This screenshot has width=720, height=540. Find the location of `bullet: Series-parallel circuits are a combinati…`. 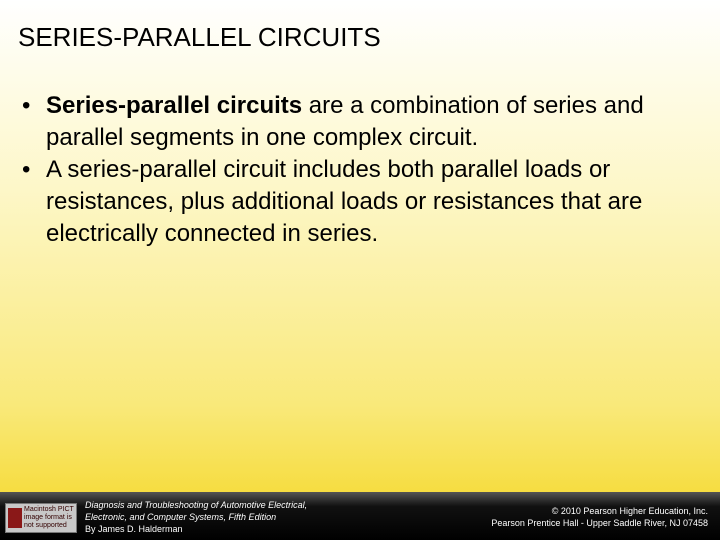

bullet: Series-parallel circuits are a combinati… is located at coordinates (359, 122).